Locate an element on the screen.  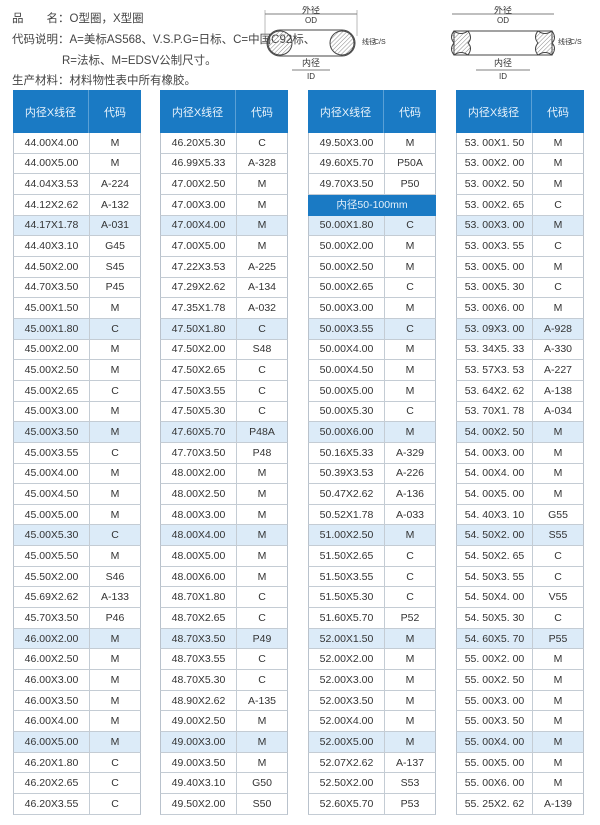
size-cell: 49.40X3.10 is located at coordinates (199, 783).